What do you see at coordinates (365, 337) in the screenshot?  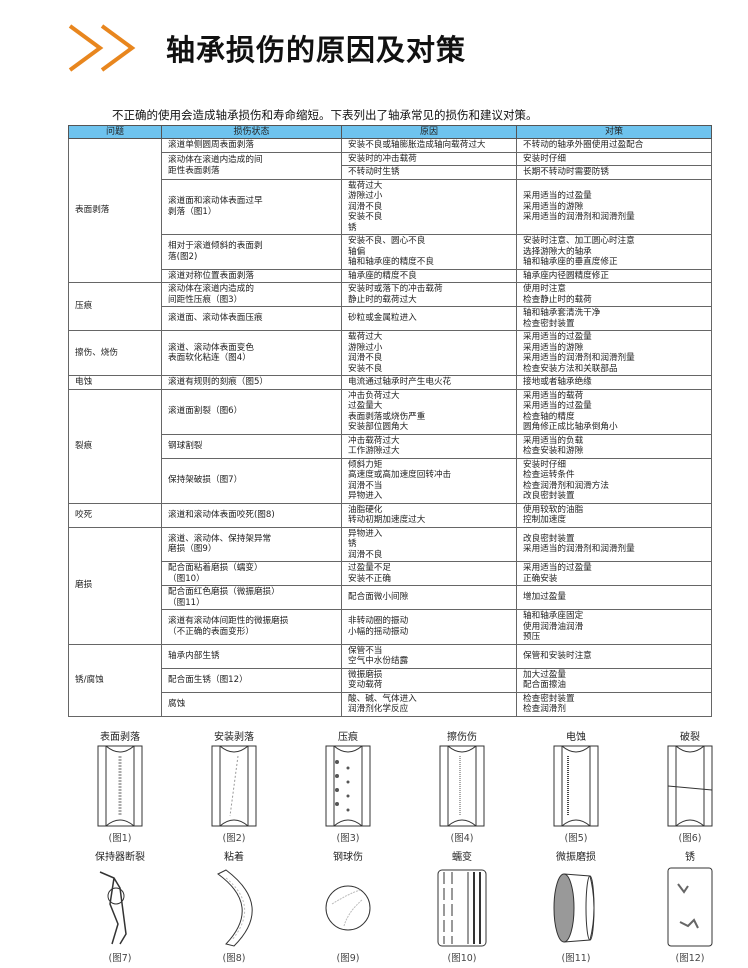 I see `cell-line: 载荷过大` at bounding box center [365, 337].